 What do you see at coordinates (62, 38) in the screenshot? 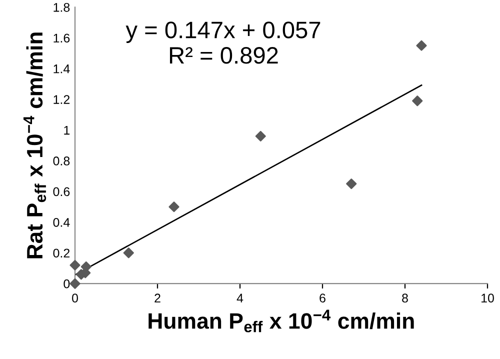
I see `y-tick-label: 1.6` at bounding box center [62, 38].